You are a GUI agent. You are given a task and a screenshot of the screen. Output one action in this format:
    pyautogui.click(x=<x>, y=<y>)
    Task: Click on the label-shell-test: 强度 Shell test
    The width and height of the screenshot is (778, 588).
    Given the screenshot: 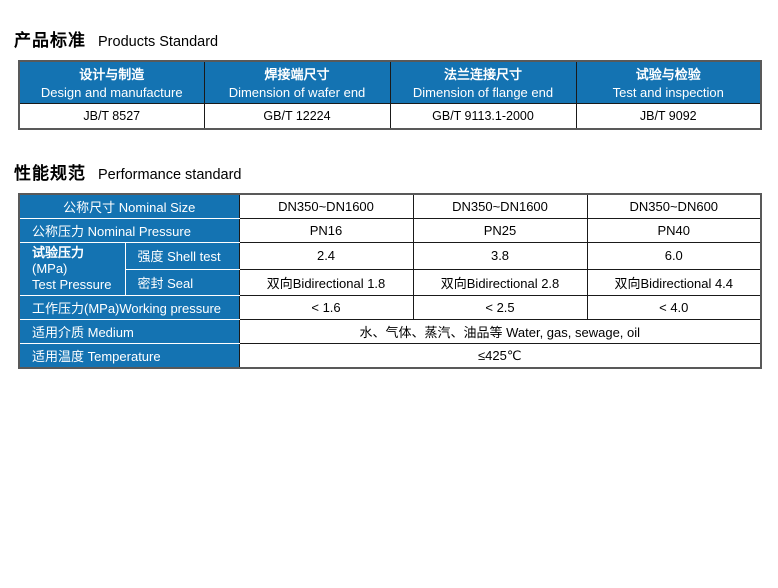 What is the action you would take?
    pyautogui.click(x=182, y=256)
    